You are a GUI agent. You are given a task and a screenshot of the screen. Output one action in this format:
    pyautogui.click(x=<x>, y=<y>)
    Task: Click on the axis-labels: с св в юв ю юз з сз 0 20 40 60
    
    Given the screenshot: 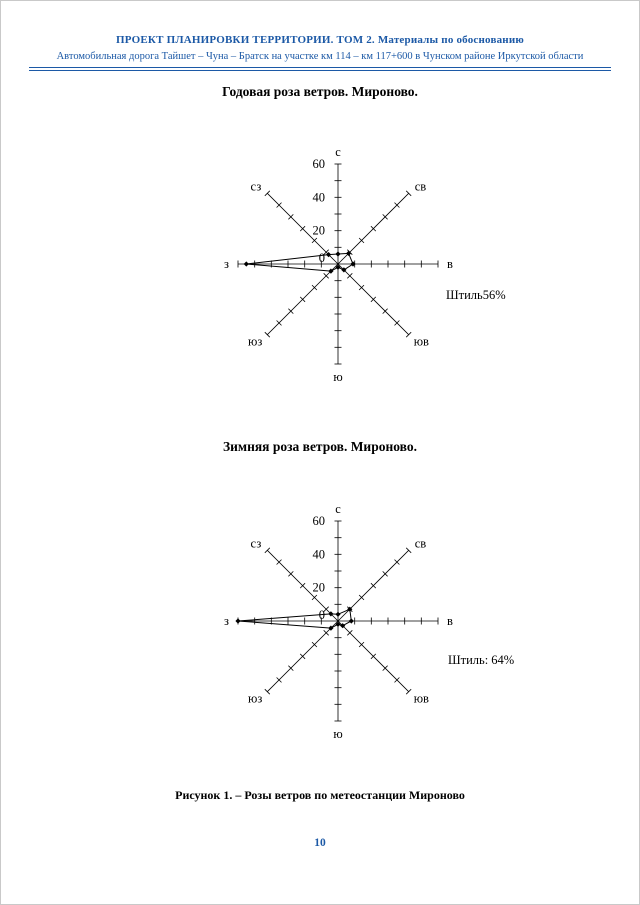 What is the action you would take?
    pyautogui.click(x=338, y=264)
    